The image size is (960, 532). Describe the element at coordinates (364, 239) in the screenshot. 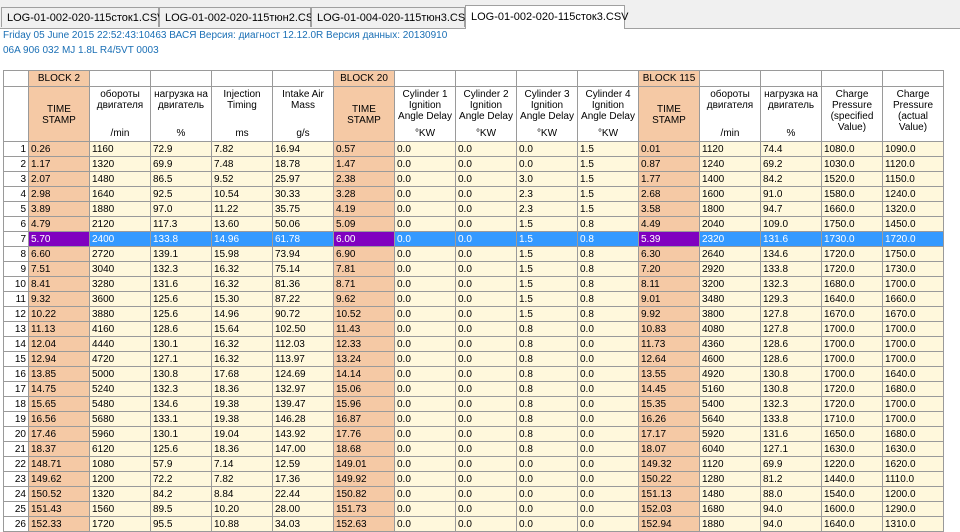

I see `timestamp-cell: 6.00` at that location.